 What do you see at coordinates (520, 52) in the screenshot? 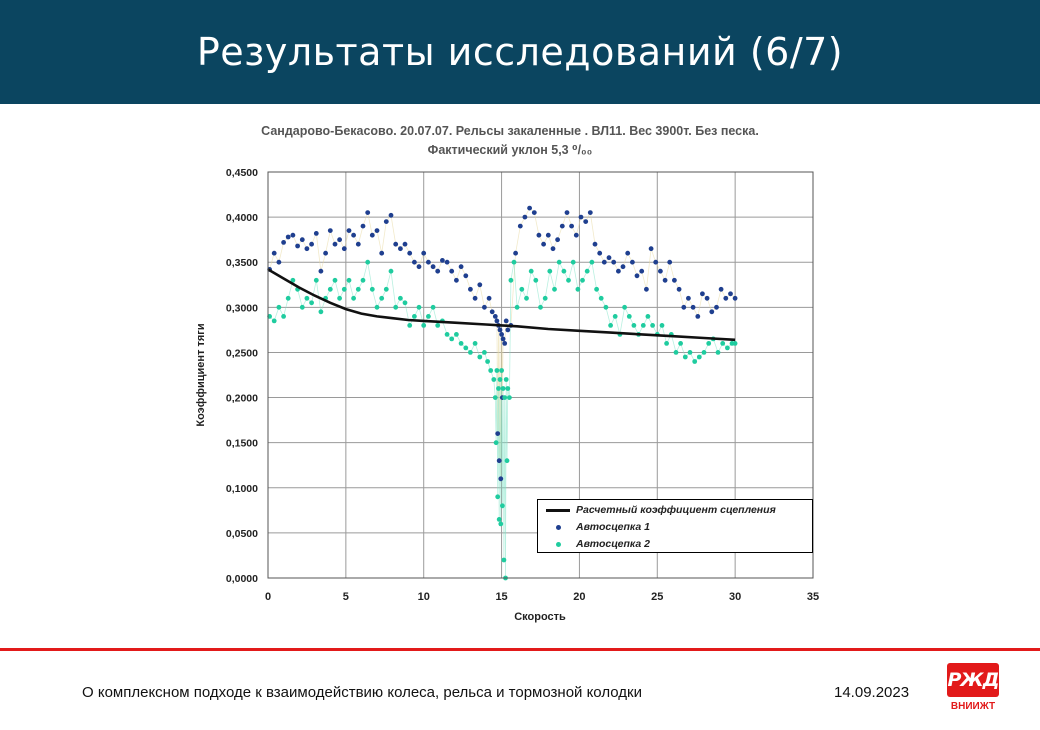
I see `slide-title: Результаты исследований (6/7)` at bounding box center [520, 52].